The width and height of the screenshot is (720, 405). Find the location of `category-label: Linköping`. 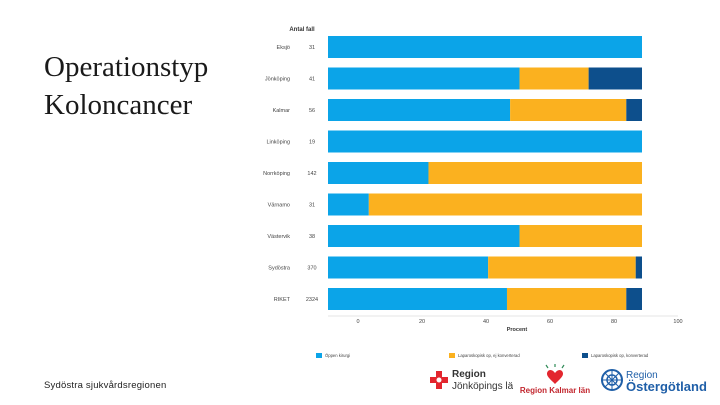

category-label: Linköping is located at coordinates (278, 143).